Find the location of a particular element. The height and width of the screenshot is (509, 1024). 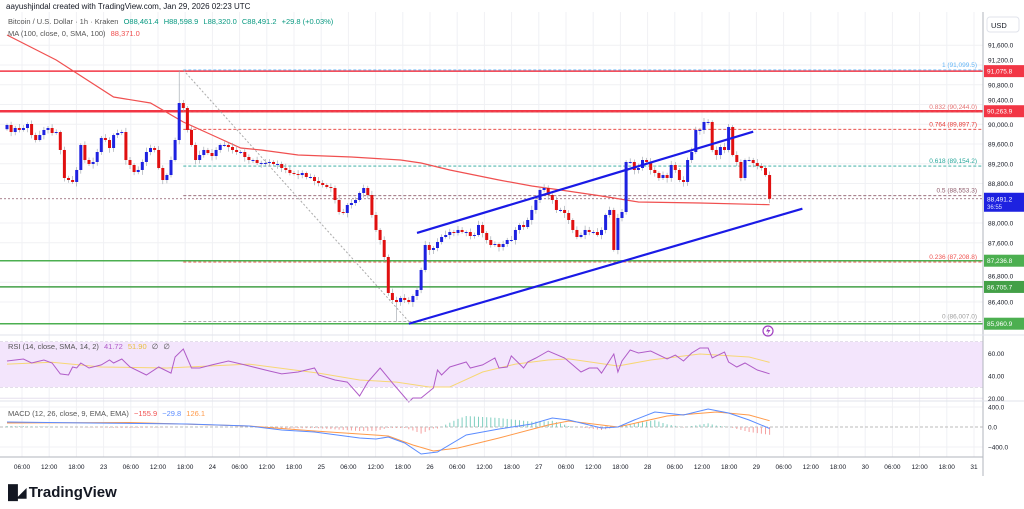

price-tick-label: 89,600.0 is located at coordinates (1001, 145).